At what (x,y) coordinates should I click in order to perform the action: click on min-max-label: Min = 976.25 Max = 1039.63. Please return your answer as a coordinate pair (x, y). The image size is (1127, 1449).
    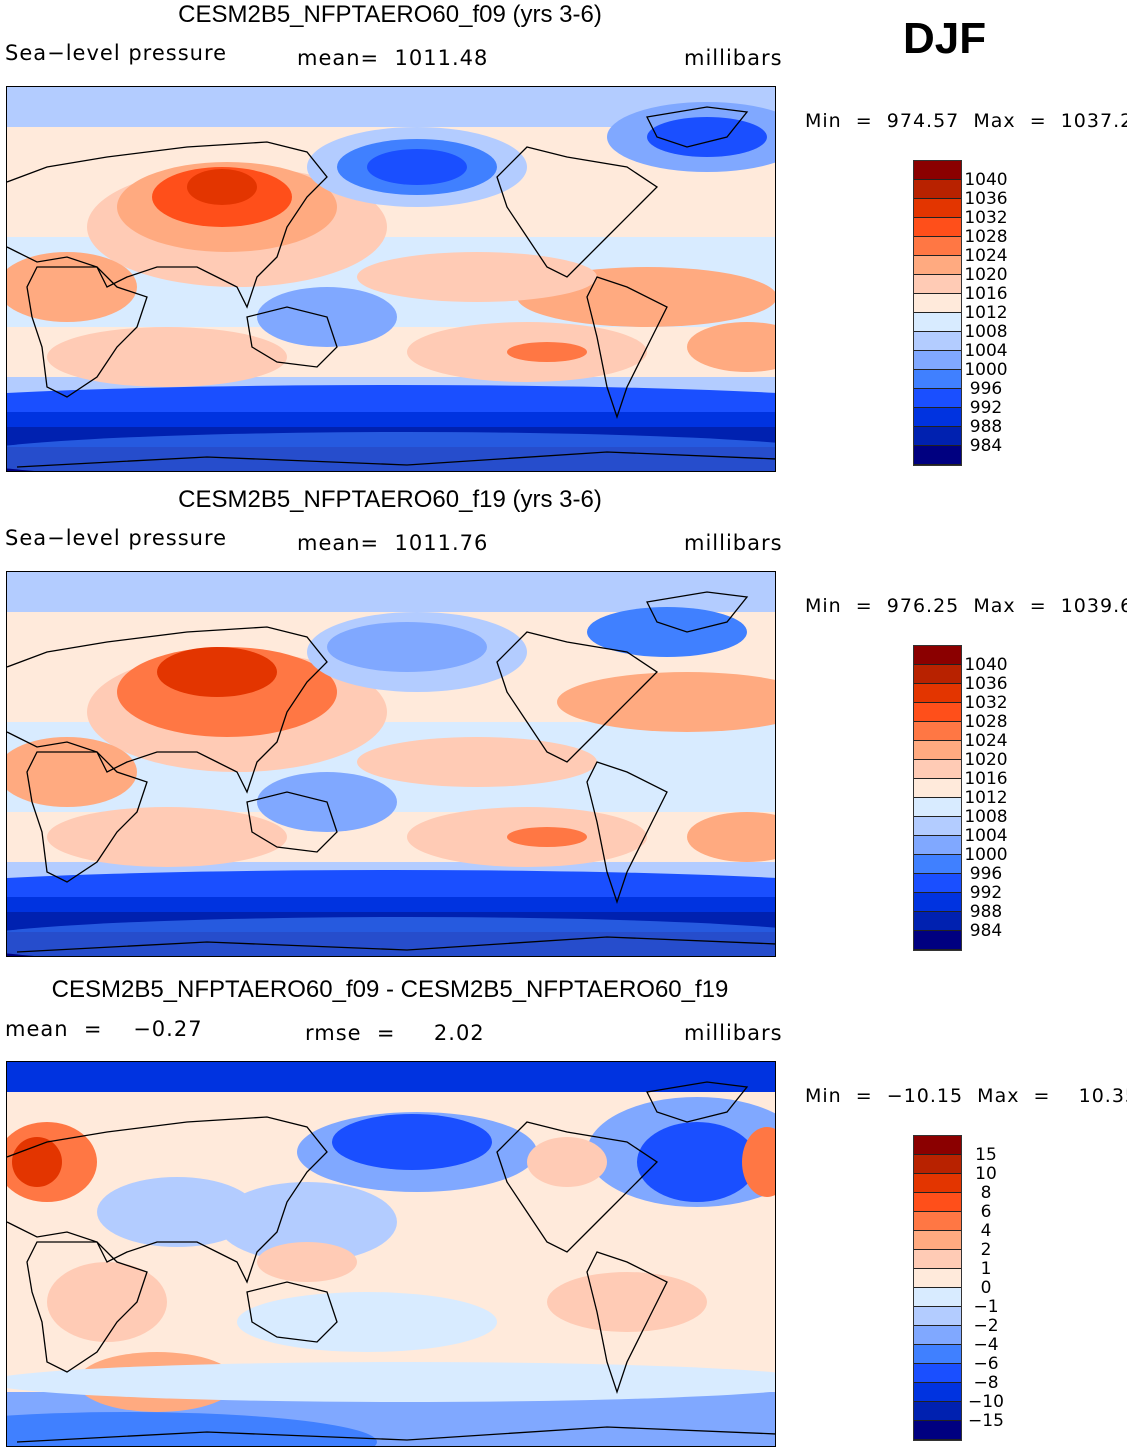
    Looking at the image, I should click on (966, 606).